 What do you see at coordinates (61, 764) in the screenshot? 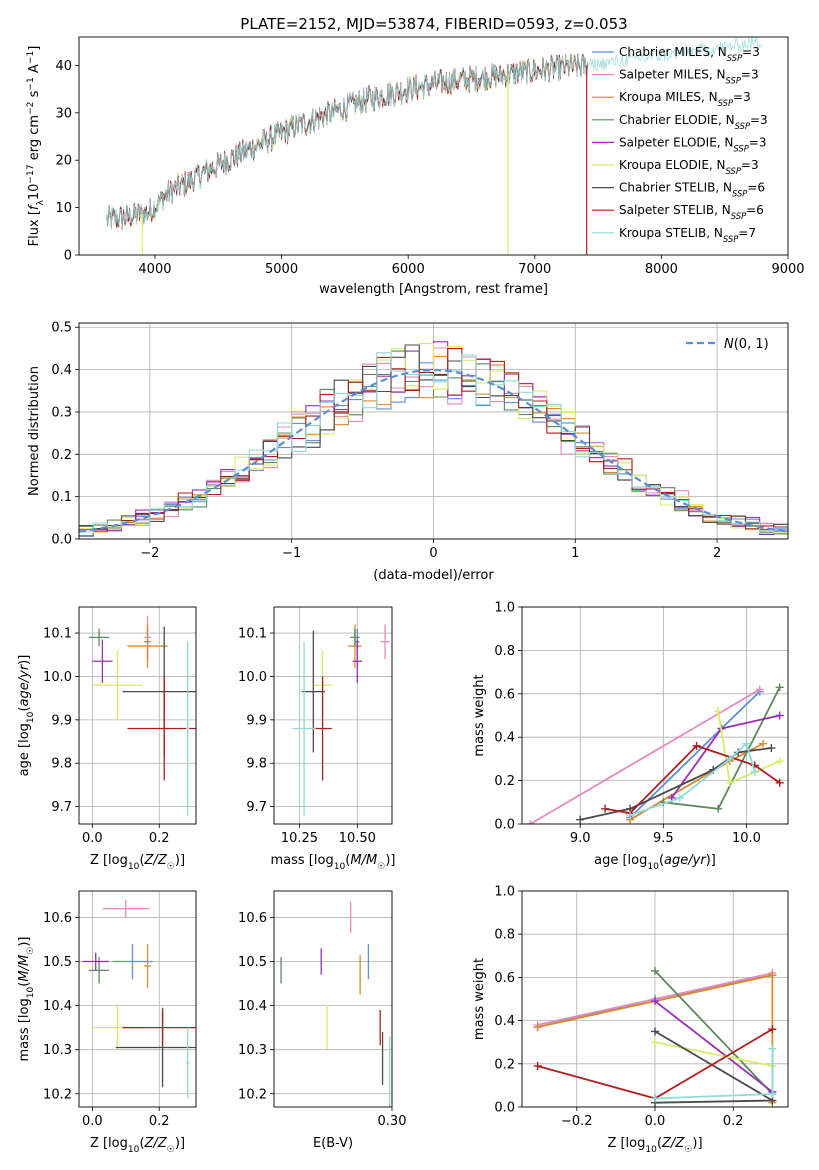
I see `y-tick-label: 9.8` at bounding box center [61, 764].